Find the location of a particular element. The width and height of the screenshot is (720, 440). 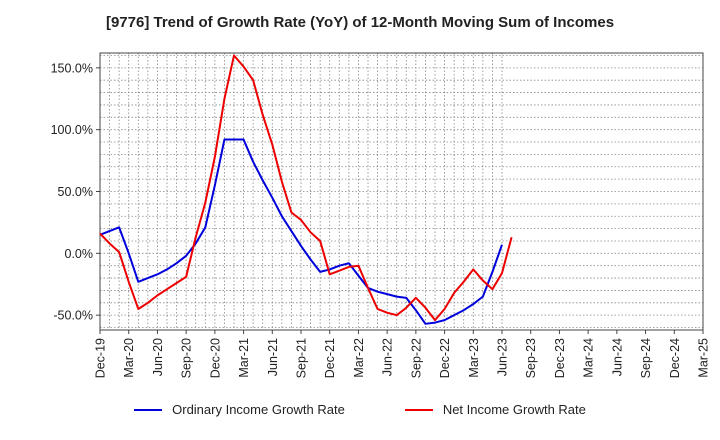

y-tick-label: 0.0% is located at coordinates (79, 254).